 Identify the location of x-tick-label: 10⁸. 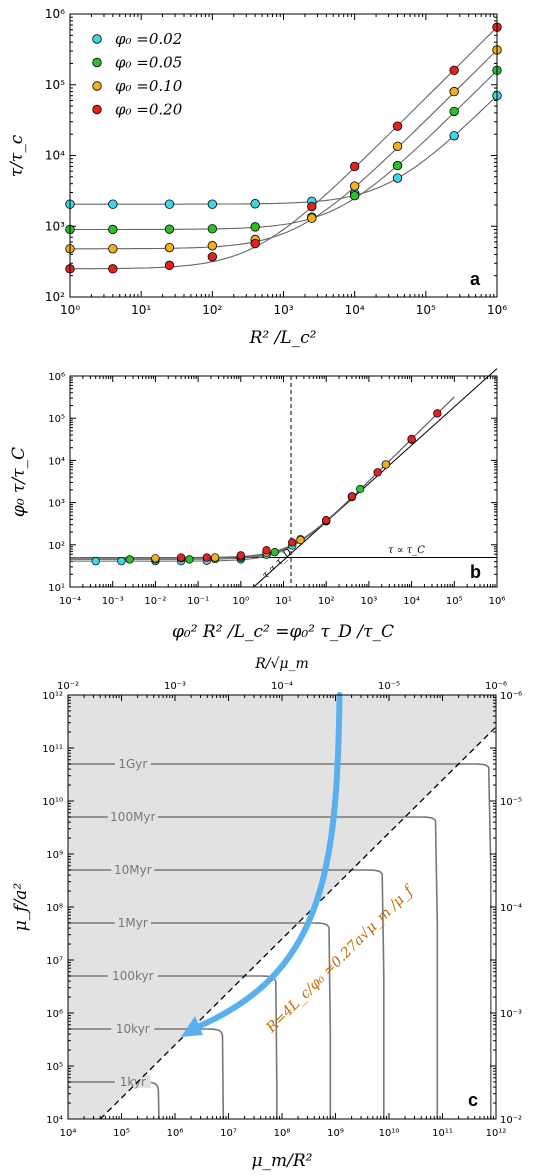
(282, 1133).